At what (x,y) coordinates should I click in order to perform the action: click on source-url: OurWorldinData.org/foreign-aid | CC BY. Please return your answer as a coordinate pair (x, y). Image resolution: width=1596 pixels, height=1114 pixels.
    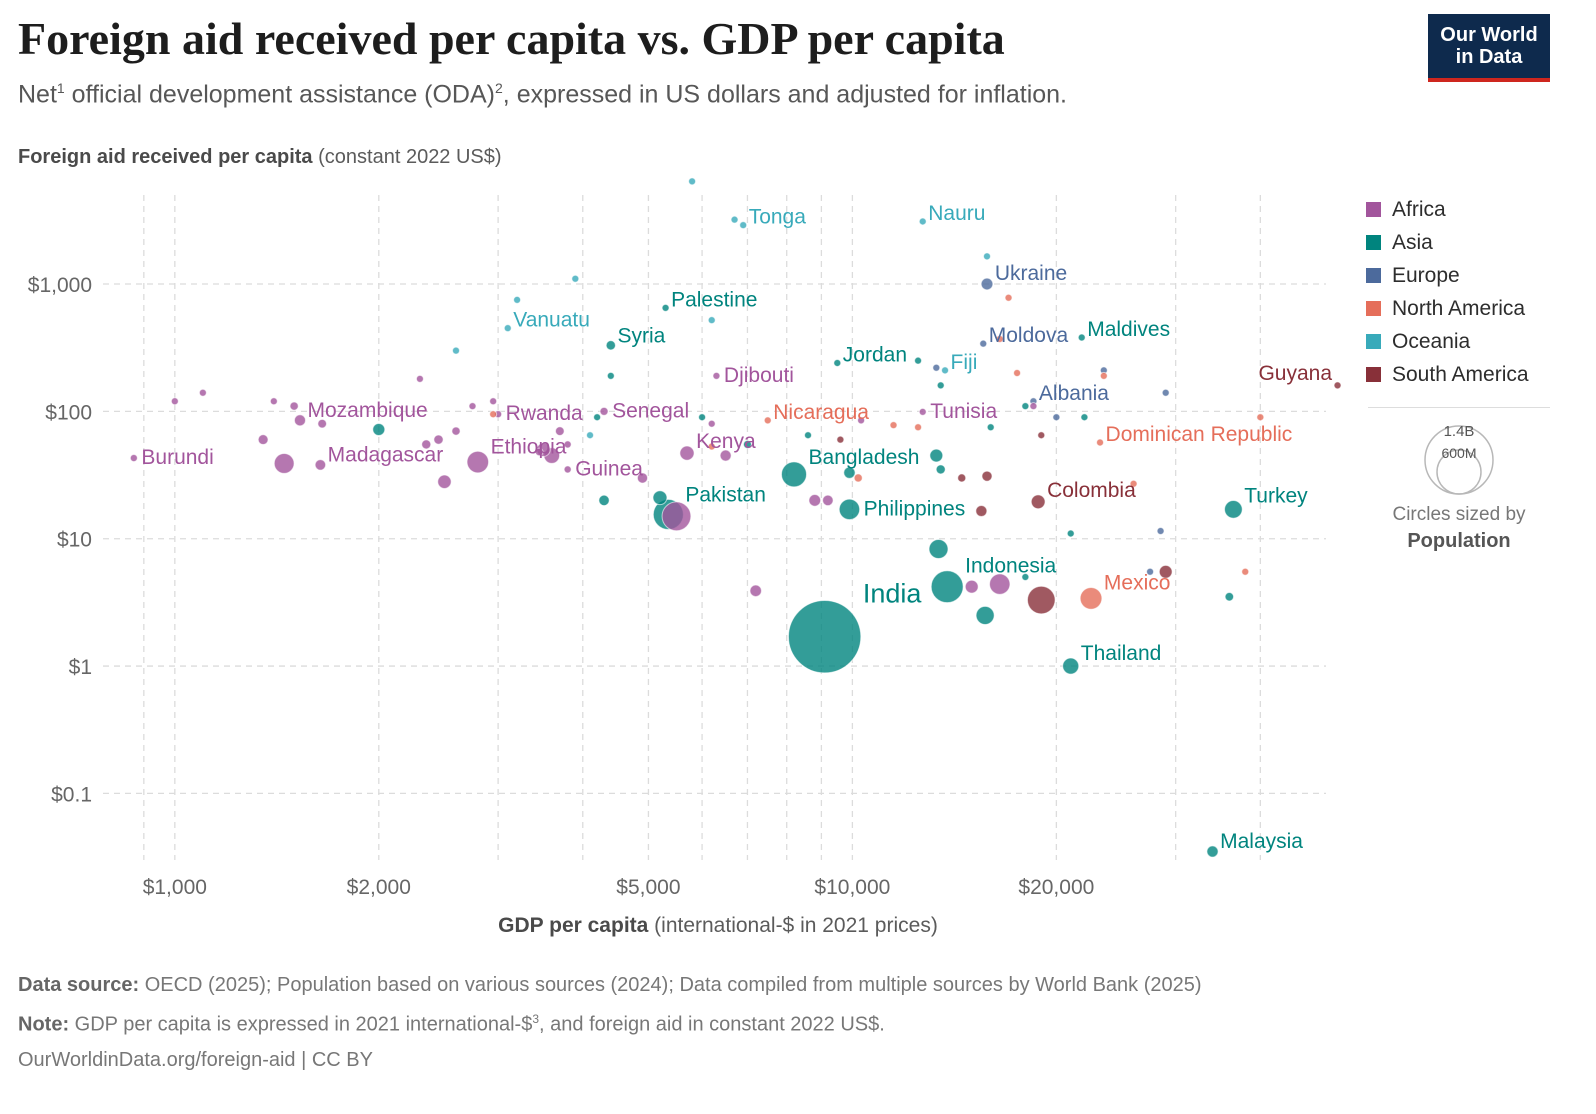
    Looking at the image, I should click on (195, 1060).